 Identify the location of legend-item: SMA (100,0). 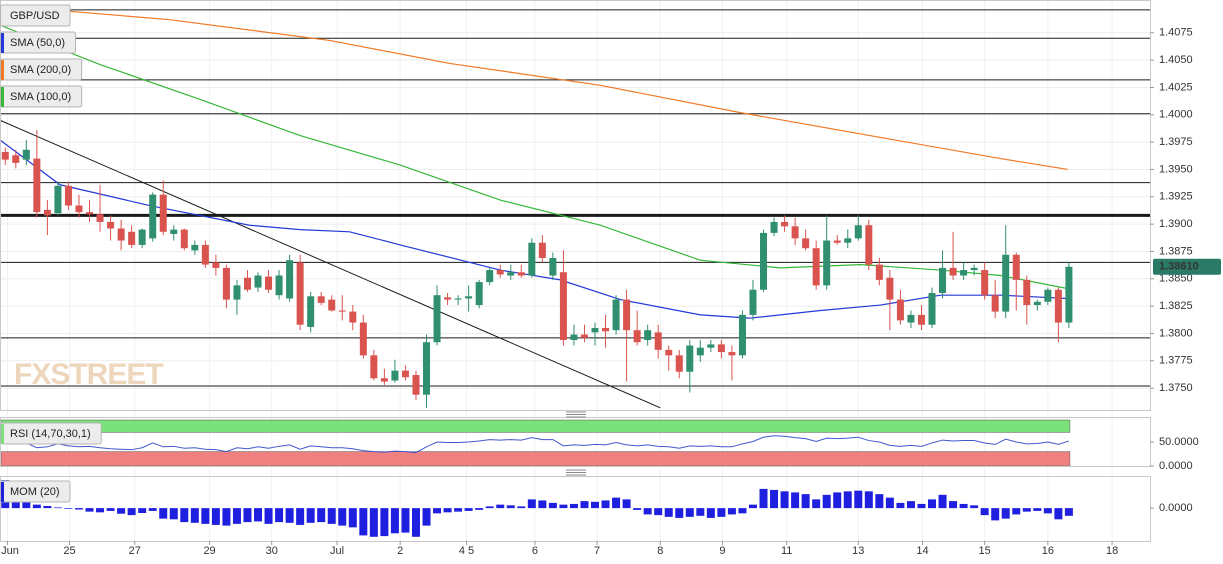
(41, 96).